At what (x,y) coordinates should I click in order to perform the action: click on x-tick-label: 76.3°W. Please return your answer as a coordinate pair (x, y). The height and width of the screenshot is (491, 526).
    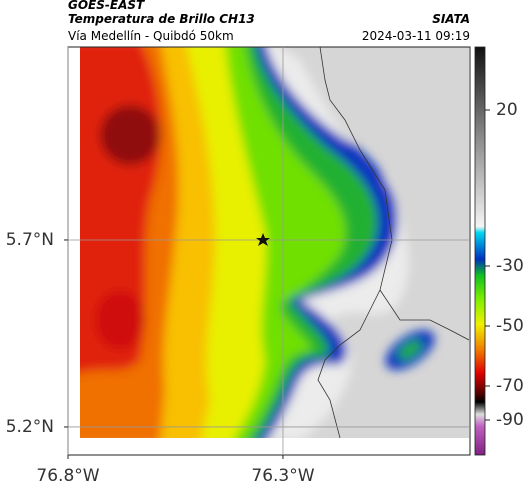
    Looking at the image, I should click on (282, 476).